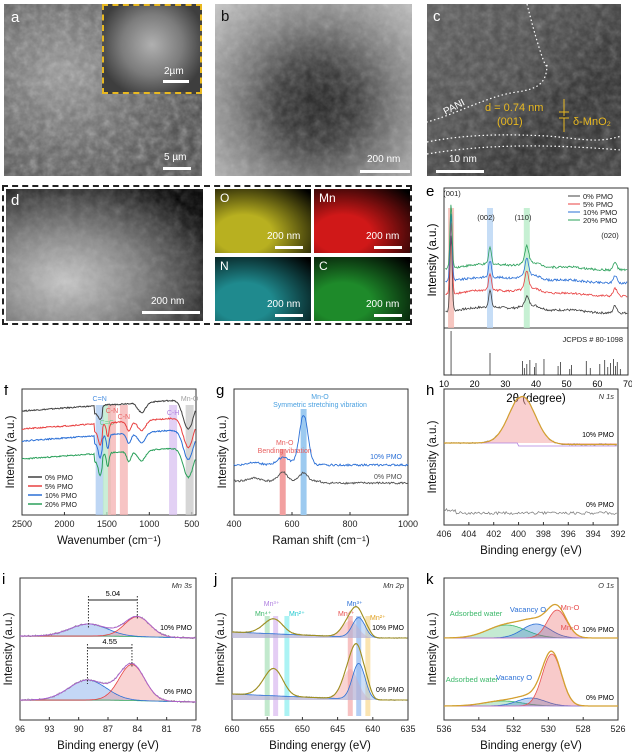 This screenshot has height=756, width=632. Describe the element at coordinates (530, 420) in the screenshot. I see `peak-fill` at that location.